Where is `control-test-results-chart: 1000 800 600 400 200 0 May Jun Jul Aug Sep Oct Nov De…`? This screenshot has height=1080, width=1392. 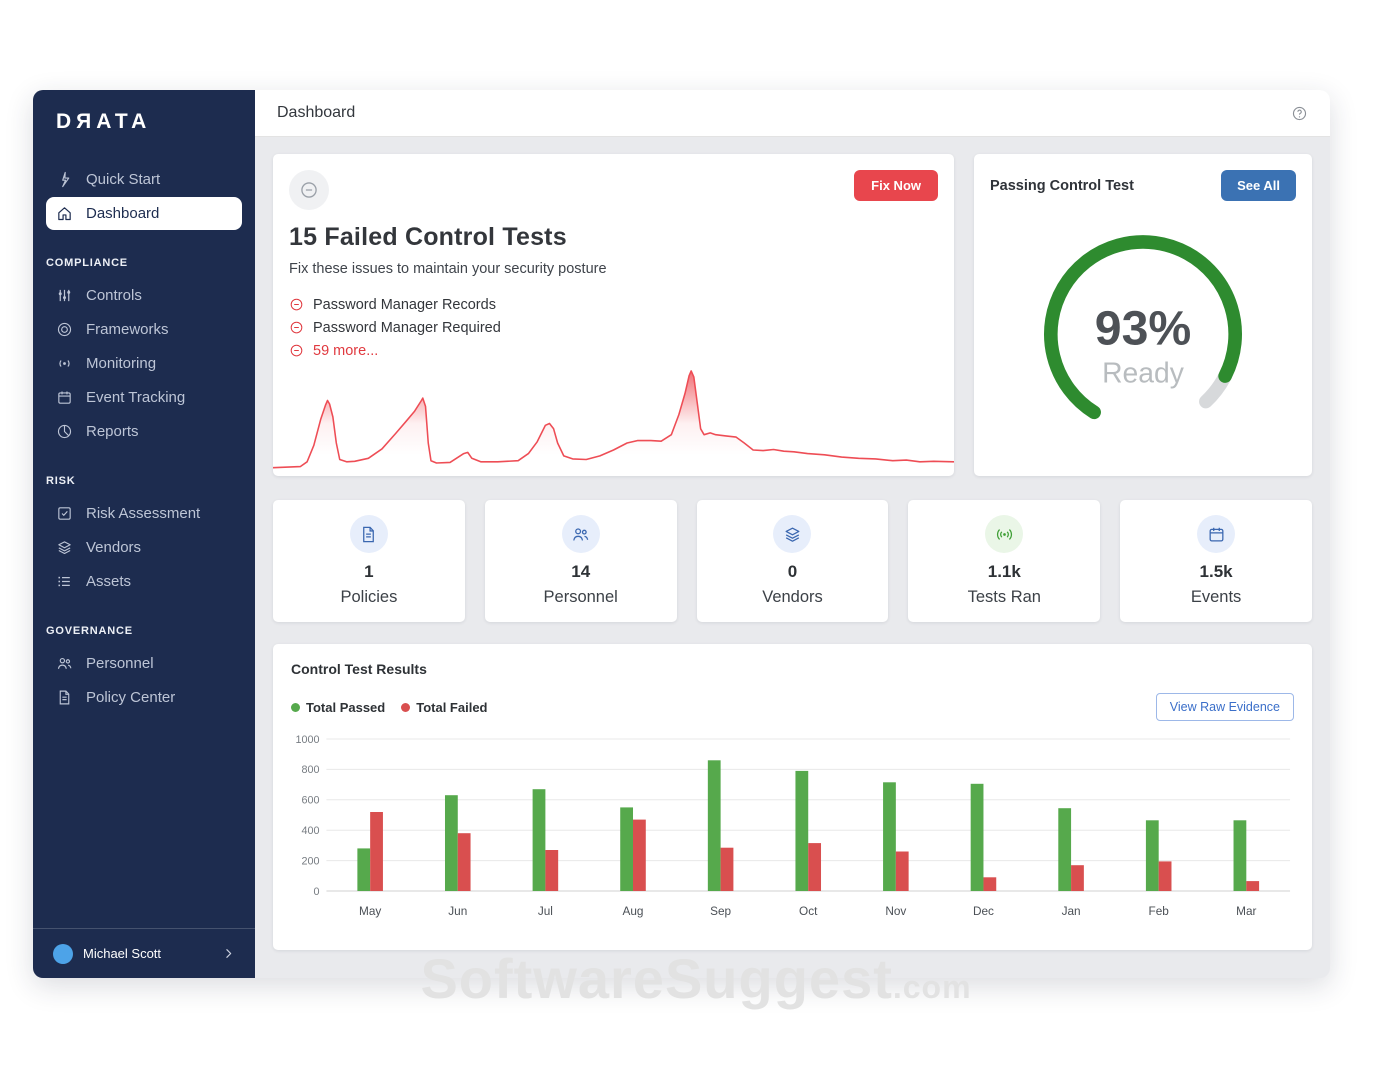
control-test-results-chart: 1000 800 600 400 200 0 May Jun Jul Aug Sep Oct Nov De… is located at coordinates (793, 826).